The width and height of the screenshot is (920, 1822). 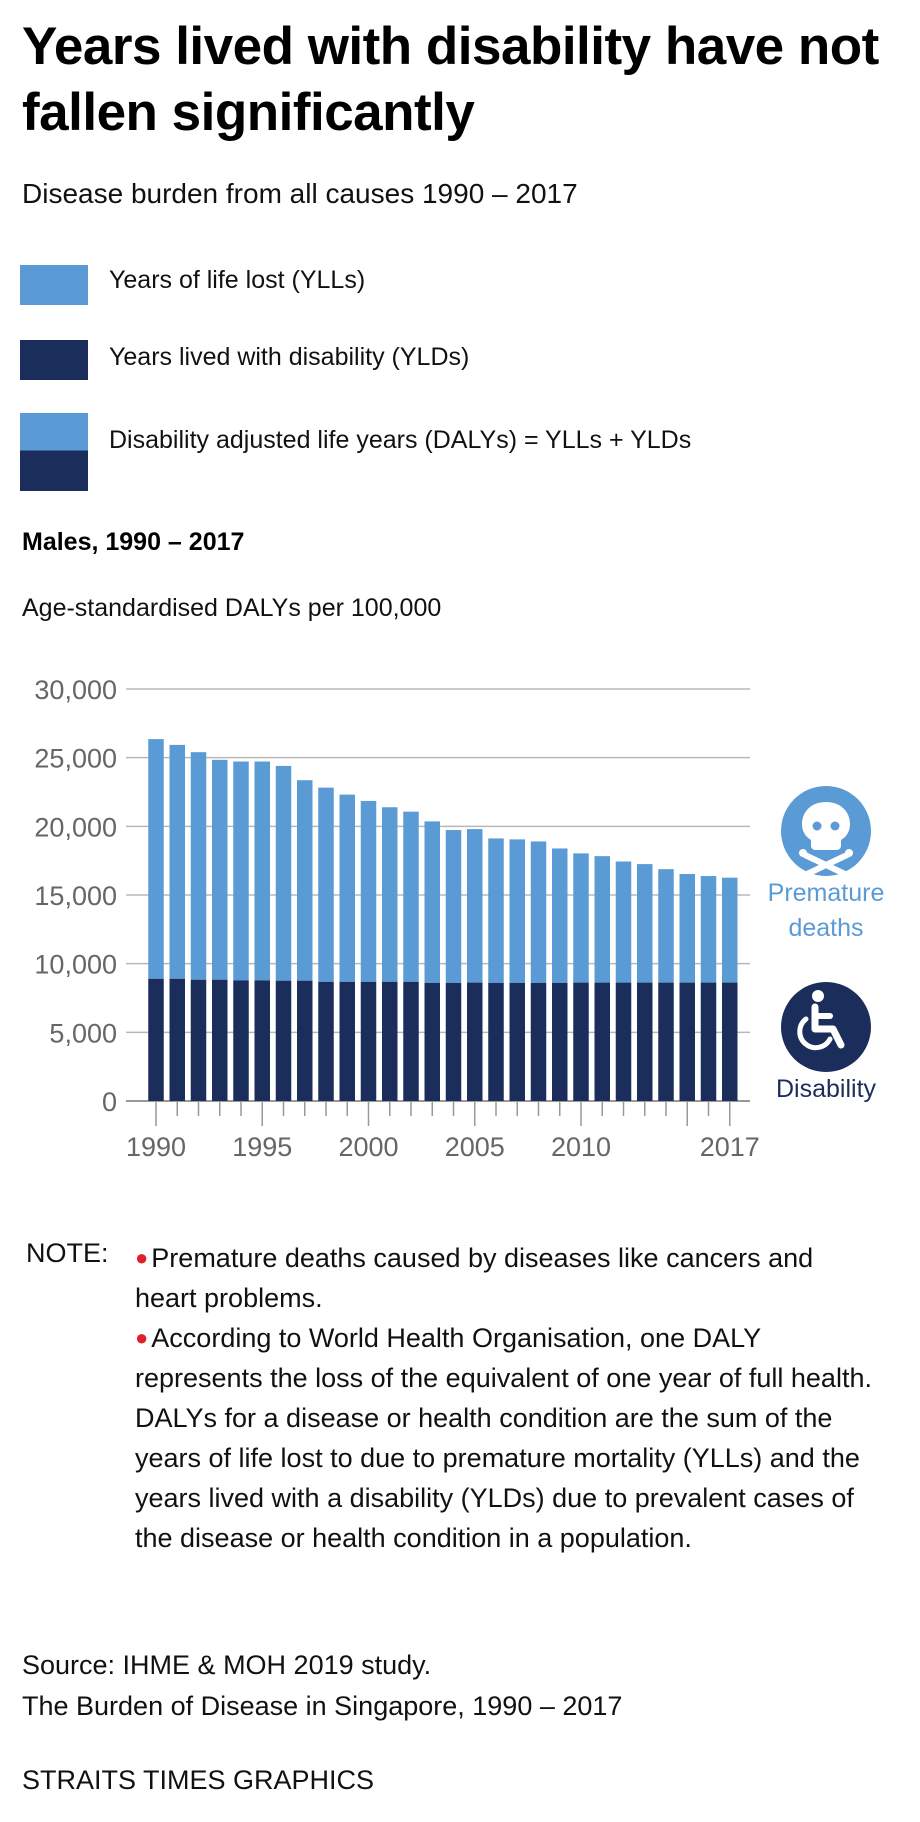 What do you see at coordinates (581, 1147) in the screenshot?
I see `x-tick-label: 2010` at bounding box center [581, 1147].